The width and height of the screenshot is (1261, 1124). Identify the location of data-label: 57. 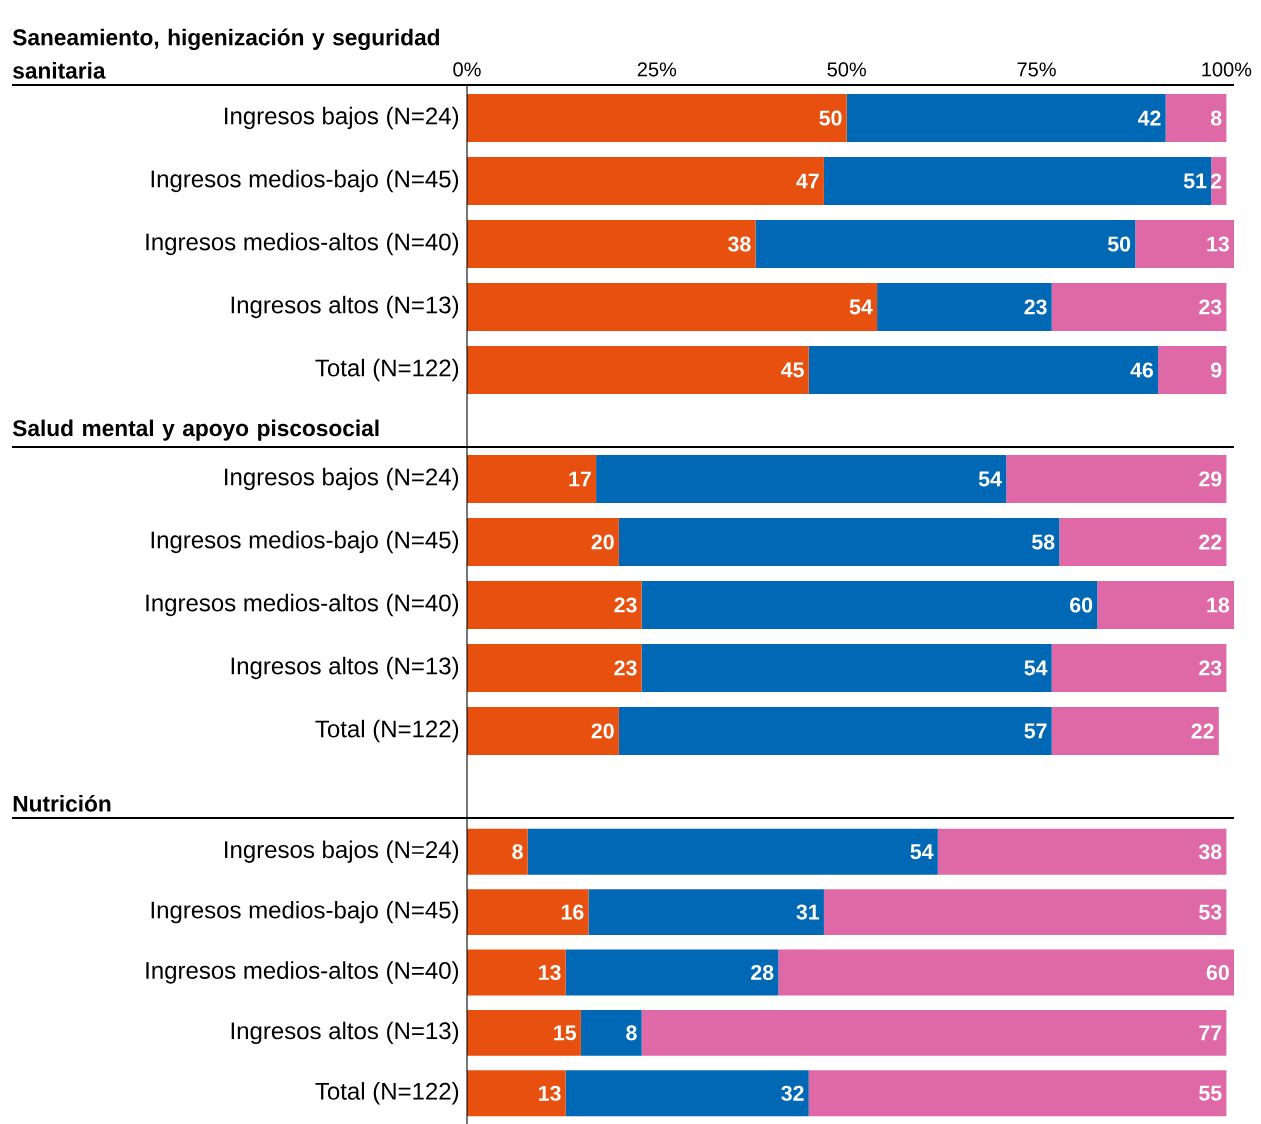
(1035, 731).